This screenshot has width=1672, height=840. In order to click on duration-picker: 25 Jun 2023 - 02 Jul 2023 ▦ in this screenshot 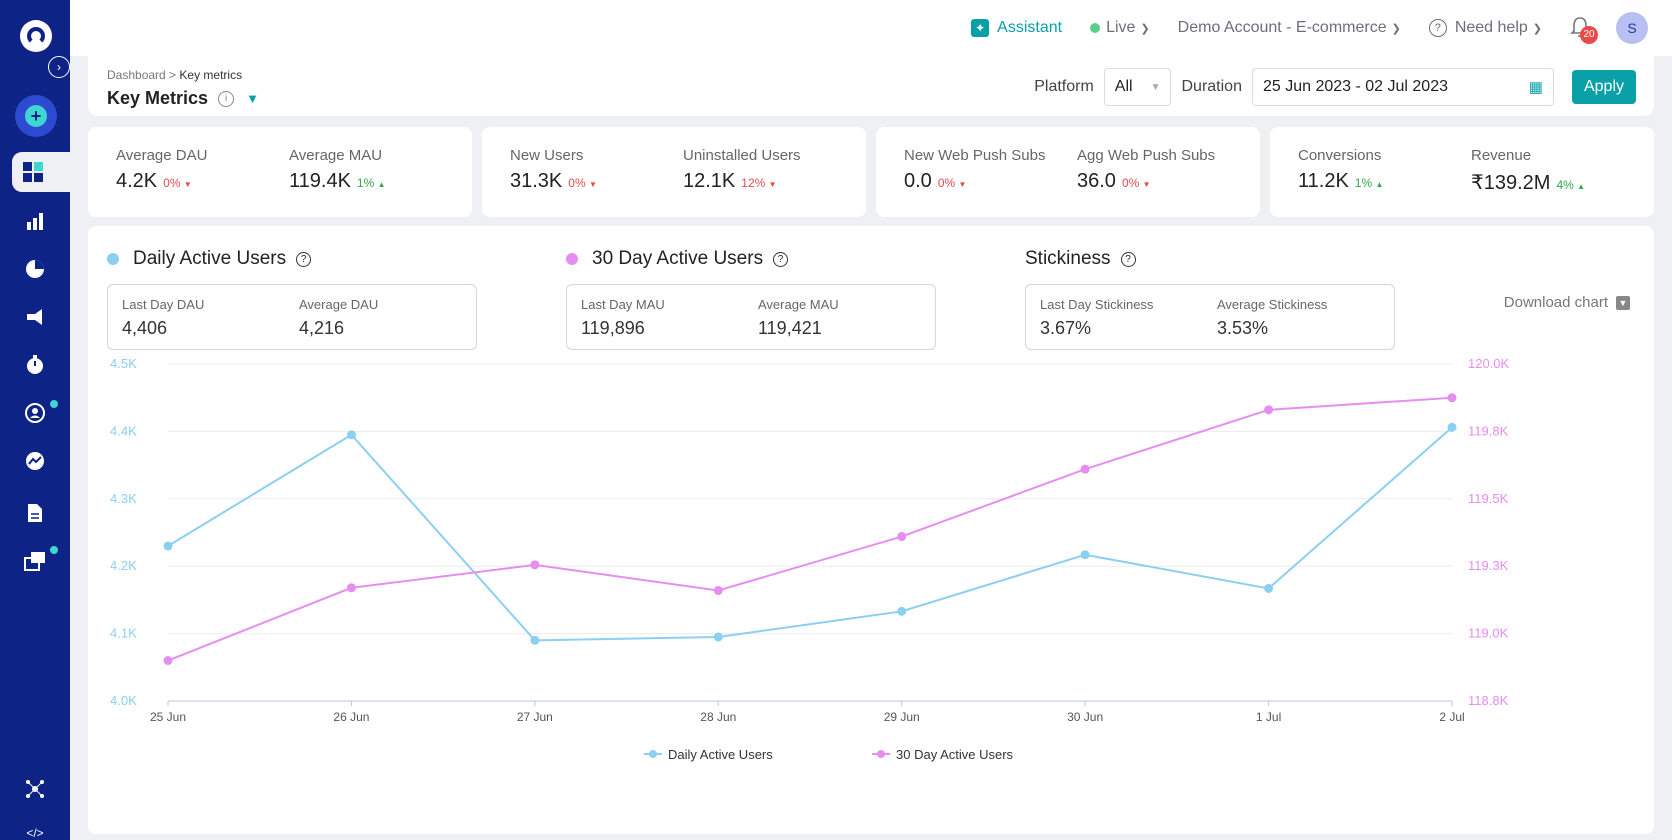, I will do `click(1402, 87)`.